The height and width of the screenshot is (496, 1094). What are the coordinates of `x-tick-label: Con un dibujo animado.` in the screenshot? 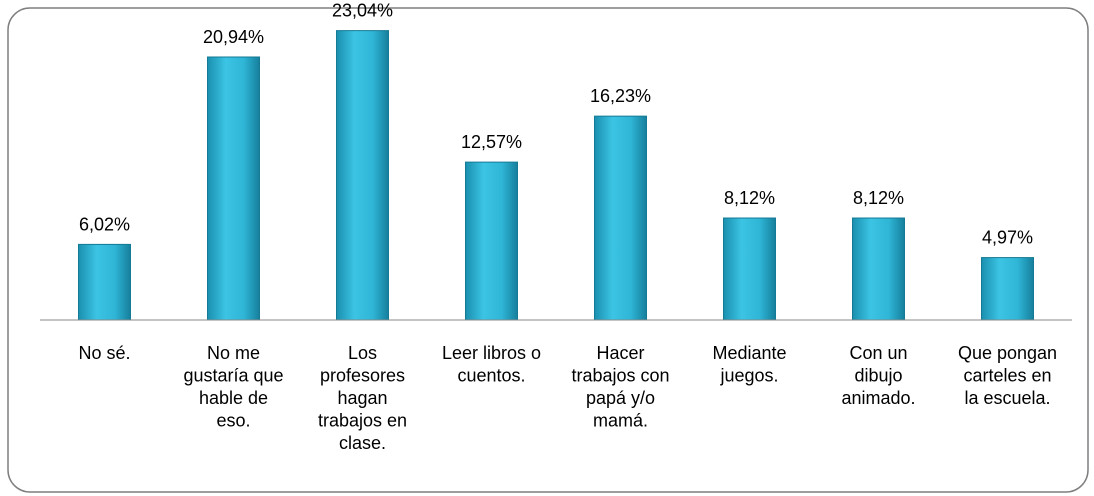 It's located at (878, 375).